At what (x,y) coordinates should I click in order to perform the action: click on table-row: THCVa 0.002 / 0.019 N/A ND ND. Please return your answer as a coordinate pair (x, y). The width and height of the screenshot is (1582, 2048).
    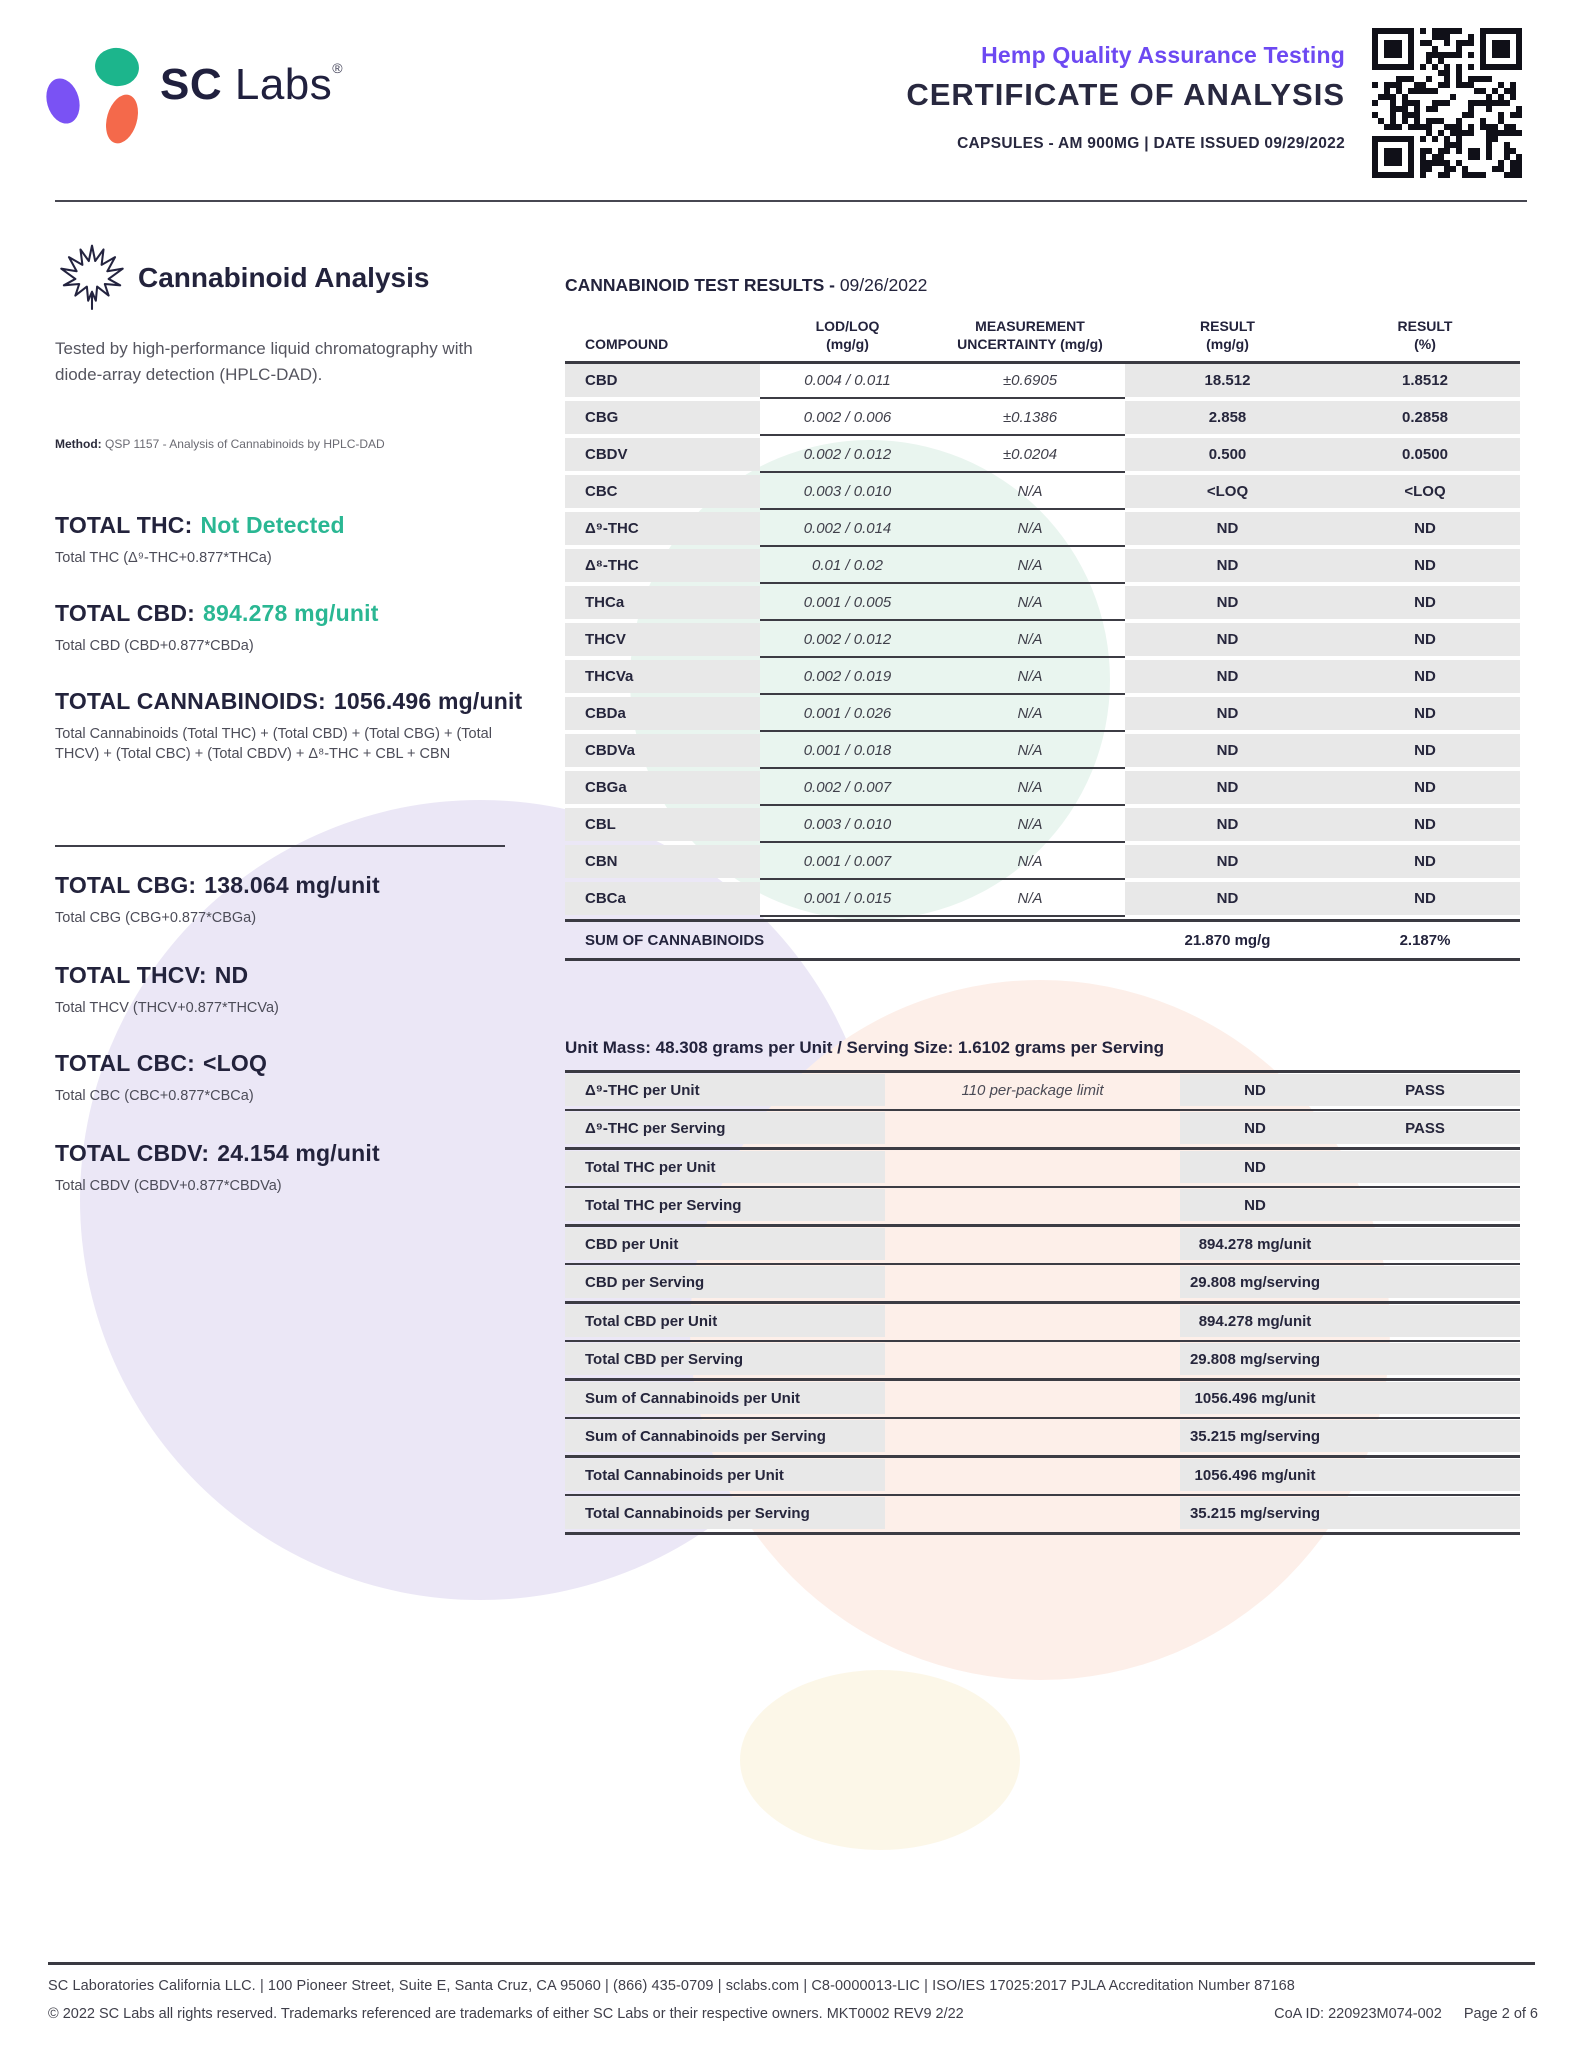
    Looking at the image, I should click on (1042, 678).